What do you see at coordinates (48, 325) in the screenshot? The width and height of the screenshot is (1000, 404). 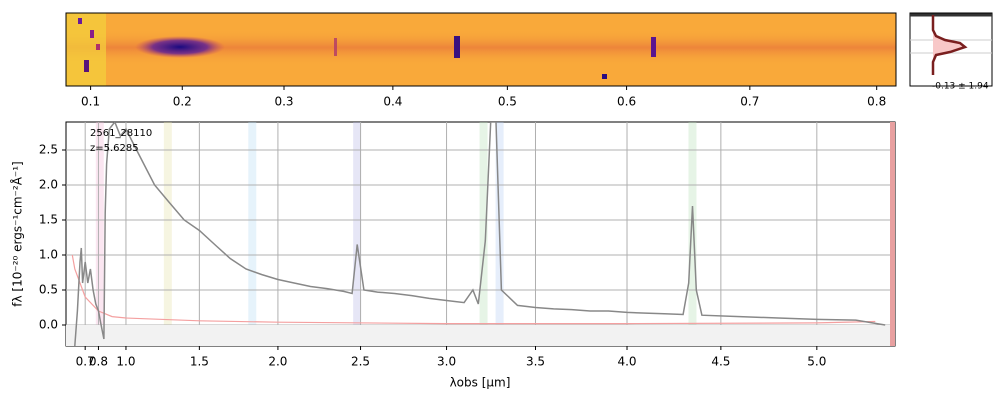 I see `y-tick-label: 0.0` at bounding box center [48, 325].